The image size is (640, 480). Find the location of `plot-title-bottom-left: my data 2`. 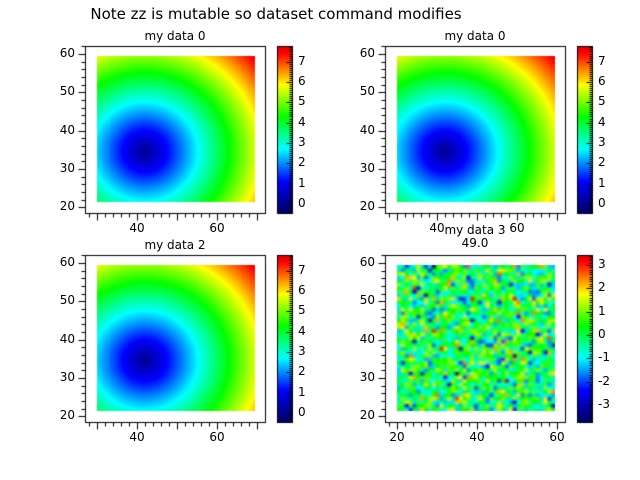

plot-title-bottom-left: my data 2 is located at coordinates (175, 245).